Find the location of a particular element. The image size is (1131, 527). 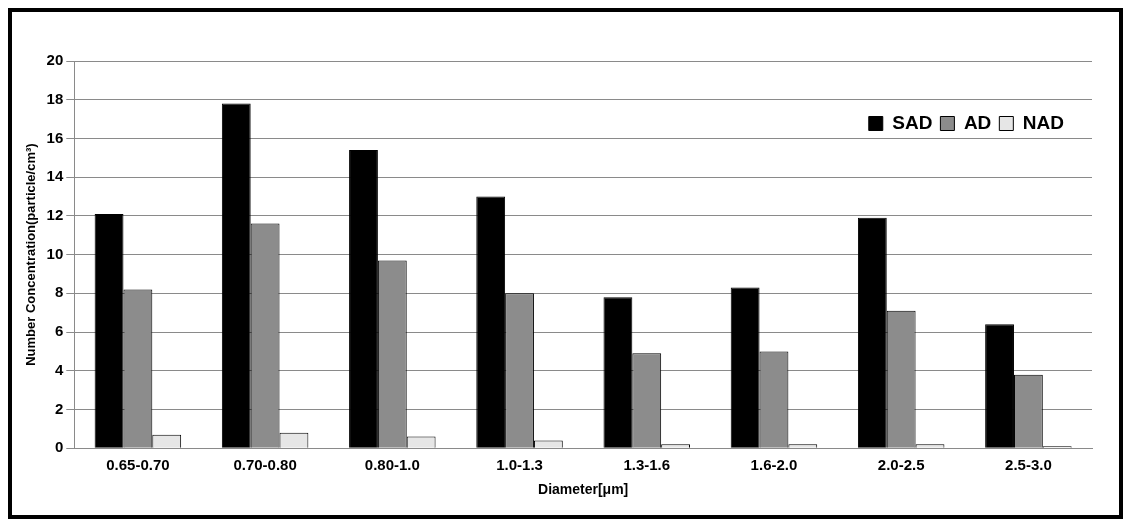

y-axis-title: Number Concentration(particle/cm³) is located at coordinates (31, 254).